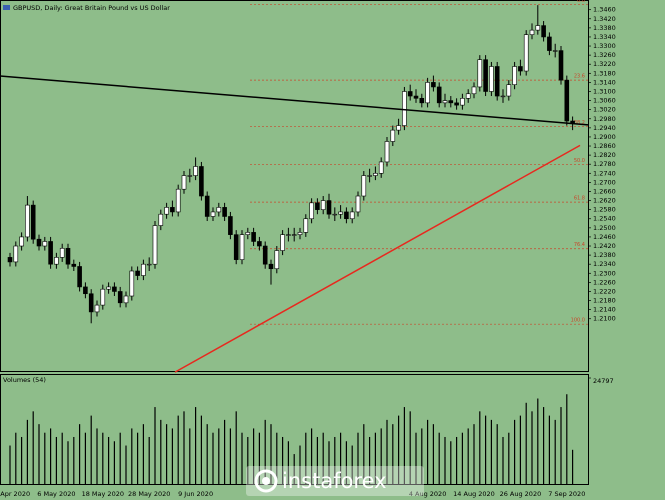  What do you see at coordinates (579, 161) in the screenshot?
I see `level-label: 50.0` at bounding box center [579, 161].